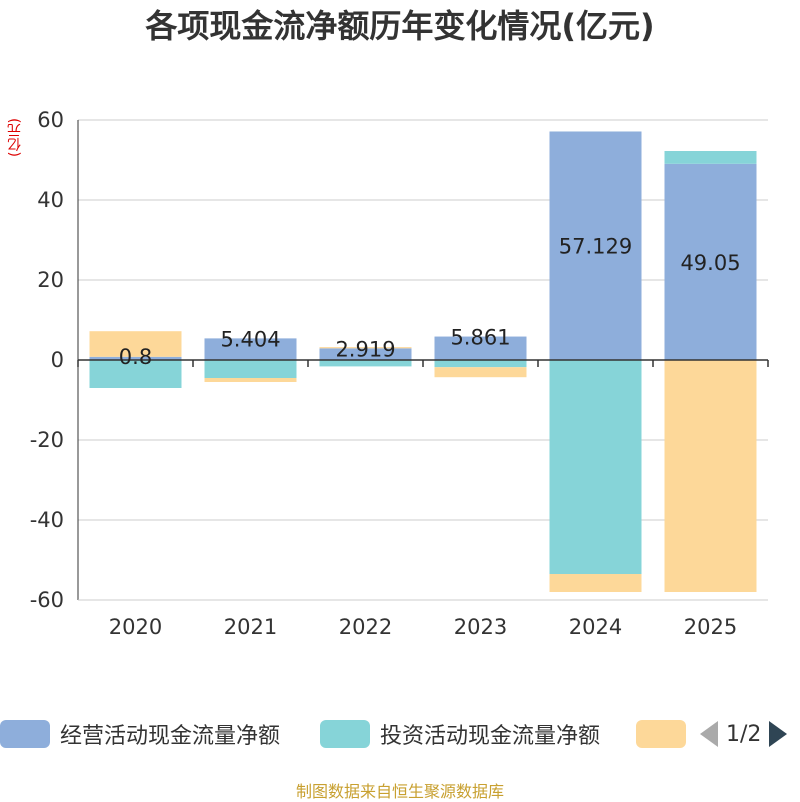 This screenshot has height=802, width=800. I want to click on y-tick-label: 40, so click(50, 200).